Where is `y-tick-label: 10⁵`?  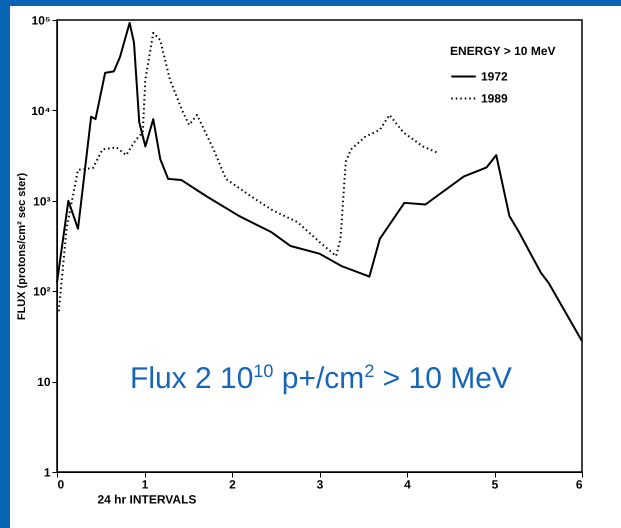
y-tick-label: 10⁵ is located at coordinates (41, 21).